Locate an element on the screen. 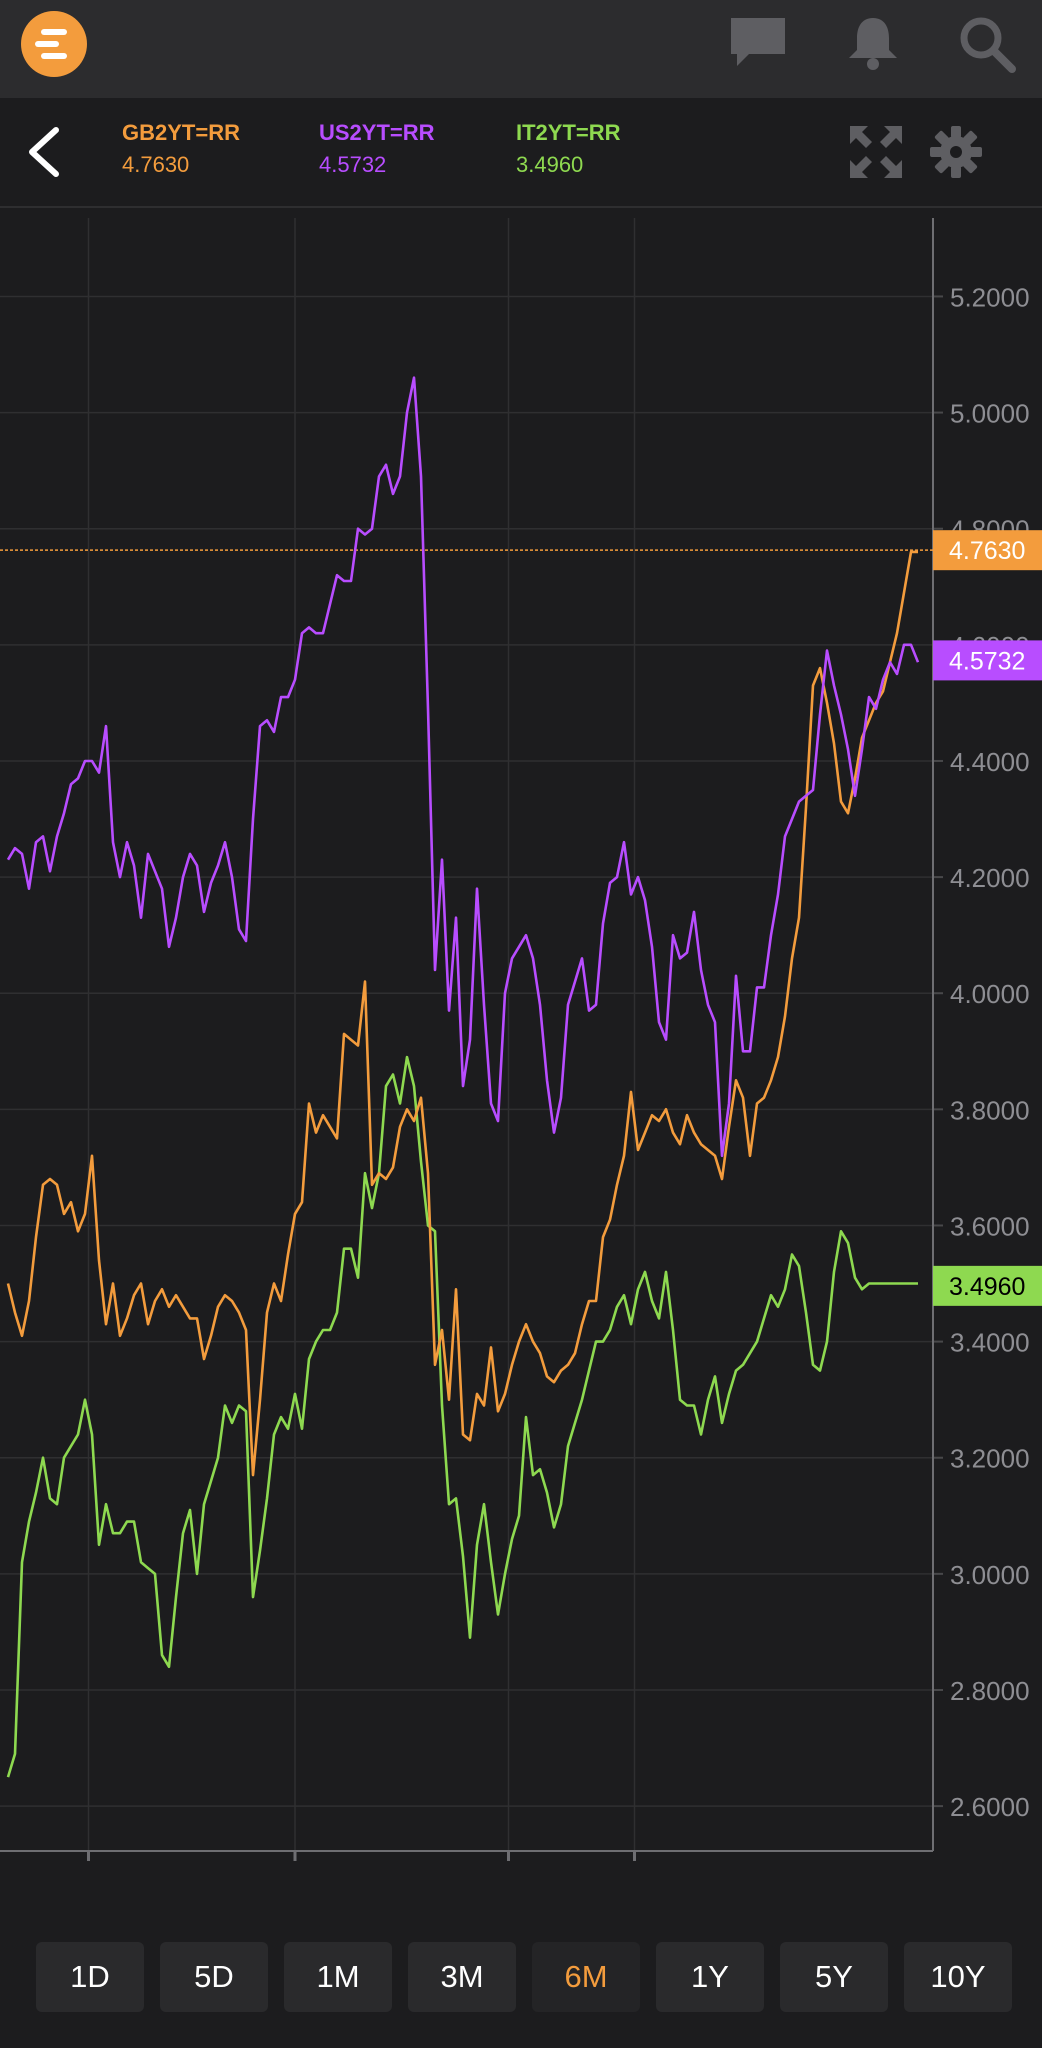  y-tick-label: 2.8000 is located at coordinates (990, 1691).